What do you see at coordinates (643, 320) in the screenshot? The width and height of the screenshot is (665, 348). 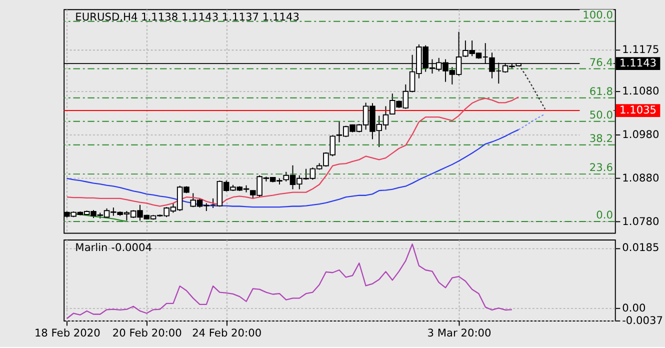 I see `y-tick-label: -0.0037` at bounding box center [643, 320].